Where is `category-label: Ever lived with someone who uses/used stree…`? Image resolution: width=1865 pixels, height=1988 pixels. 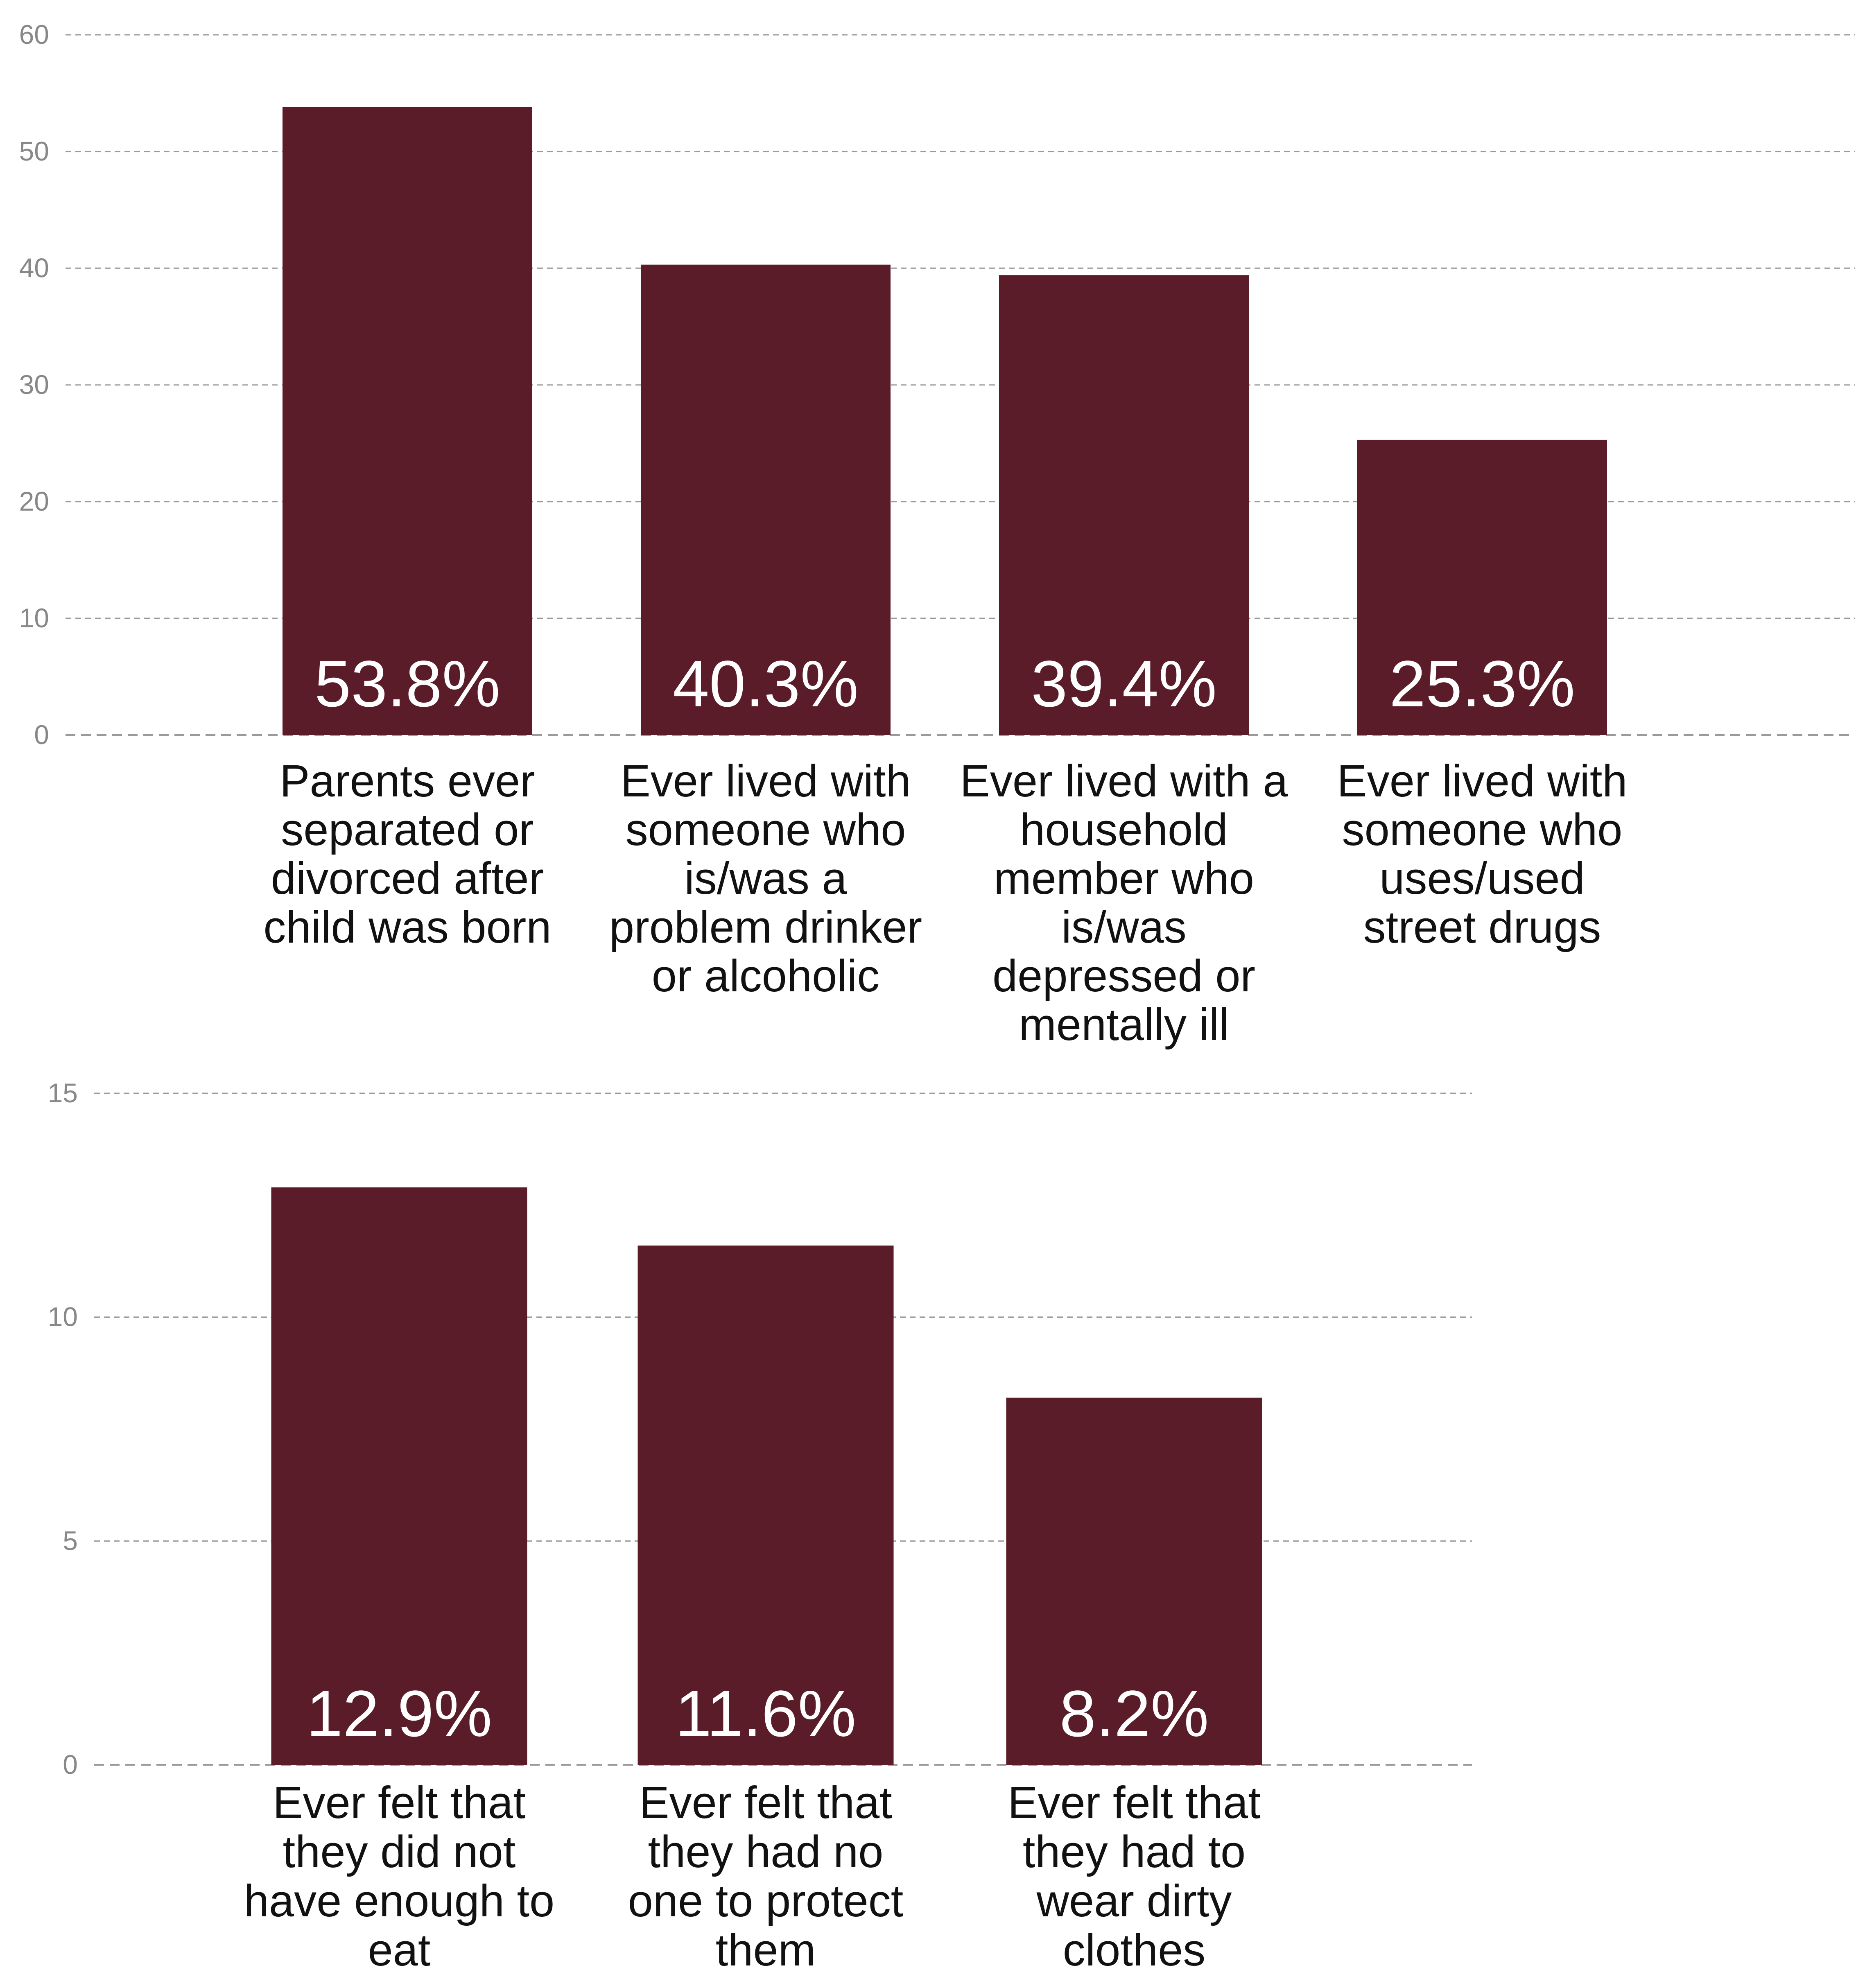
category-label: Ever lived with someone who uses/used stree… is located at coordinates (1482, 854).